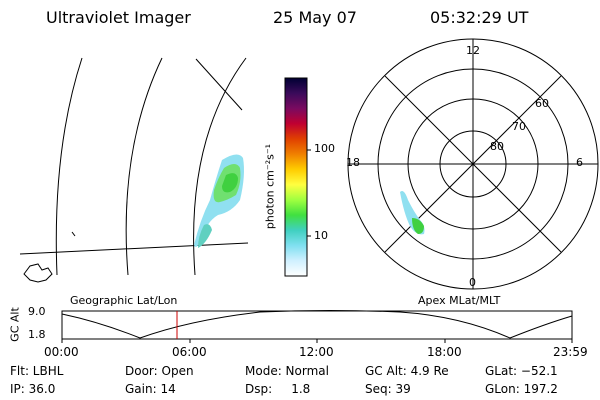  Describe the element at coordinates (124, 300) in the screenshot. I see `geographic-panel-label: Geographic Lat/Lon` at that location.